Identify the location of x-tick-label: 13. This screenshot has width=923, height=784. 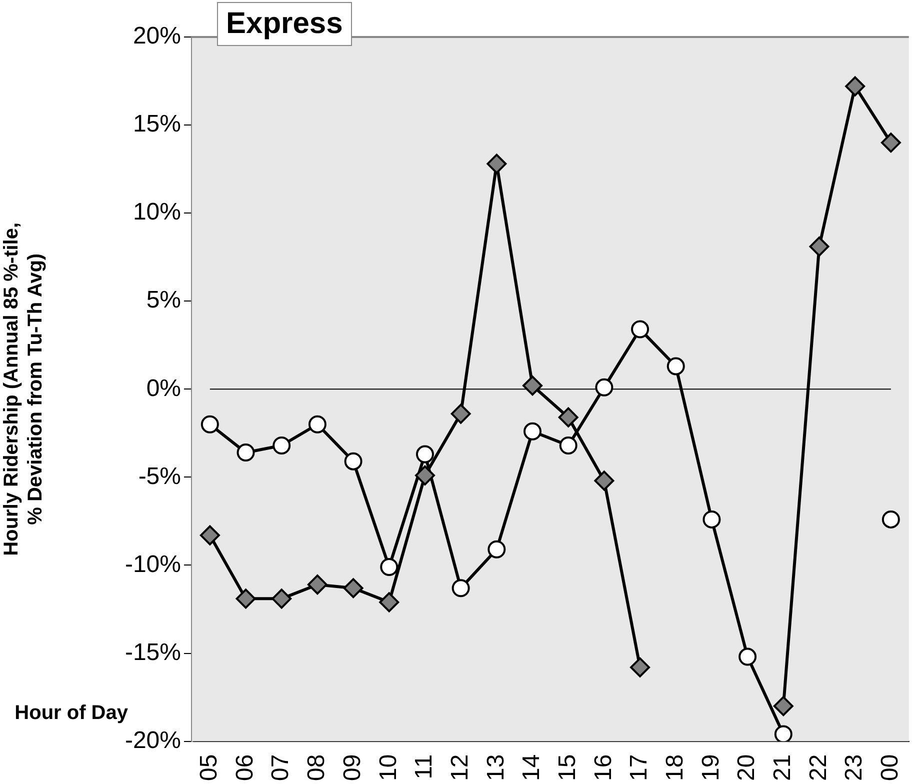
(496, 768).